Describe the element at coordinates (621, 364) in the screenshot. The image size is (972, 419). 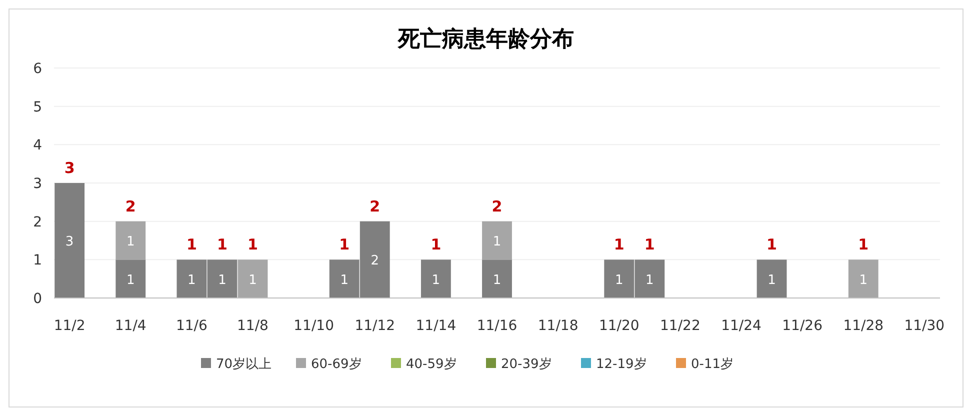
I see `legend-label: 12-19岁` at that location.